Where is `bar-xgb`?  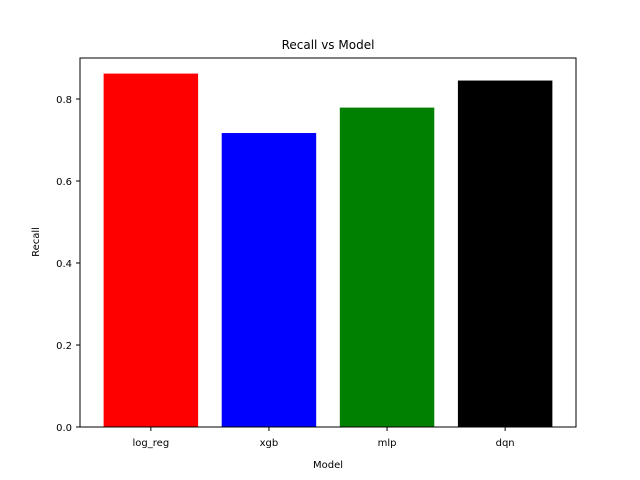
bar-xgb is located at coordinates (269, 280).